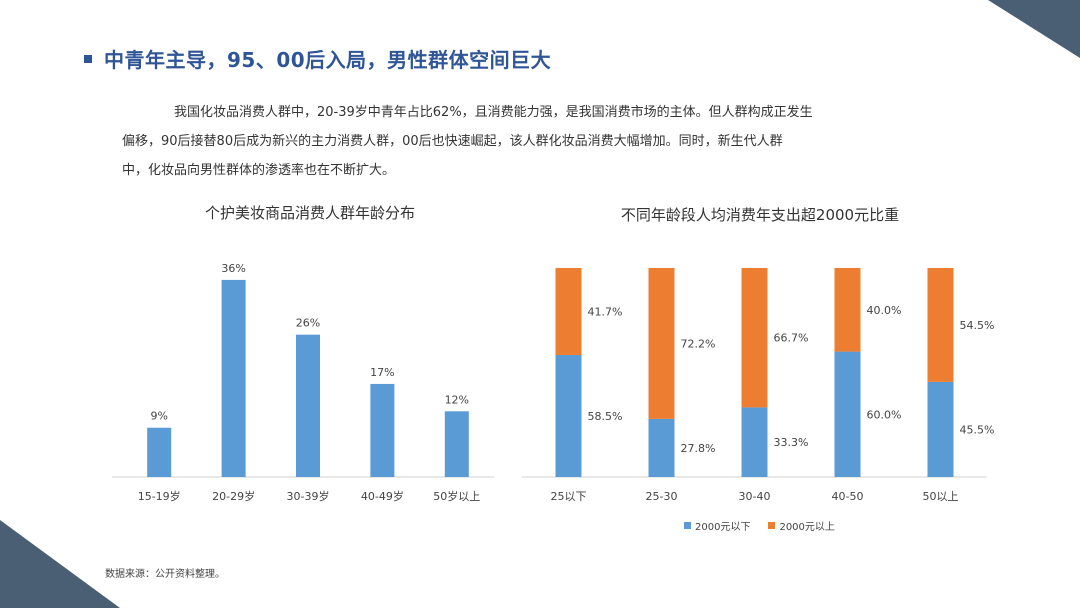 This screenshot has height=608, width=1080. What do you see at coordinates (456, 444) in the screenshot?
I see `bar-50岁以上` at bounding box center [456, 444].